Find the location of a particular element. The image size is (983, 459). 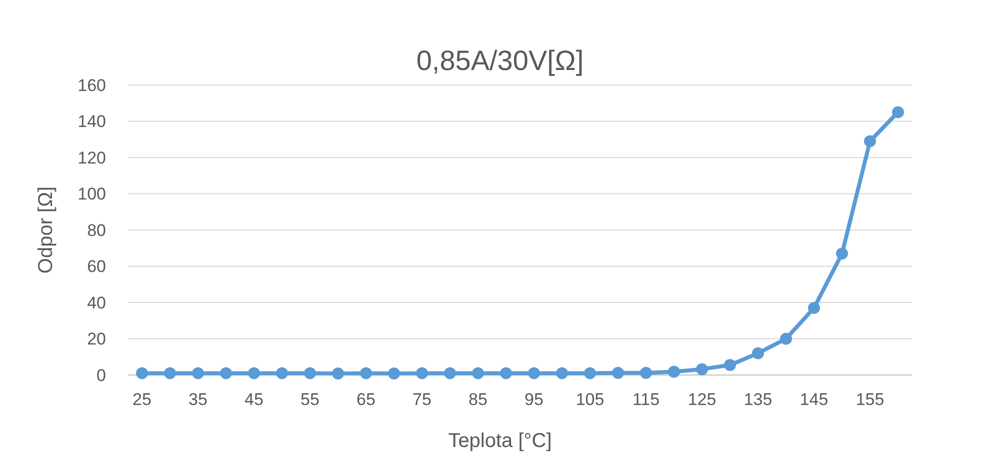

x-tick-label: 85 is located at coordinates (478, 399).